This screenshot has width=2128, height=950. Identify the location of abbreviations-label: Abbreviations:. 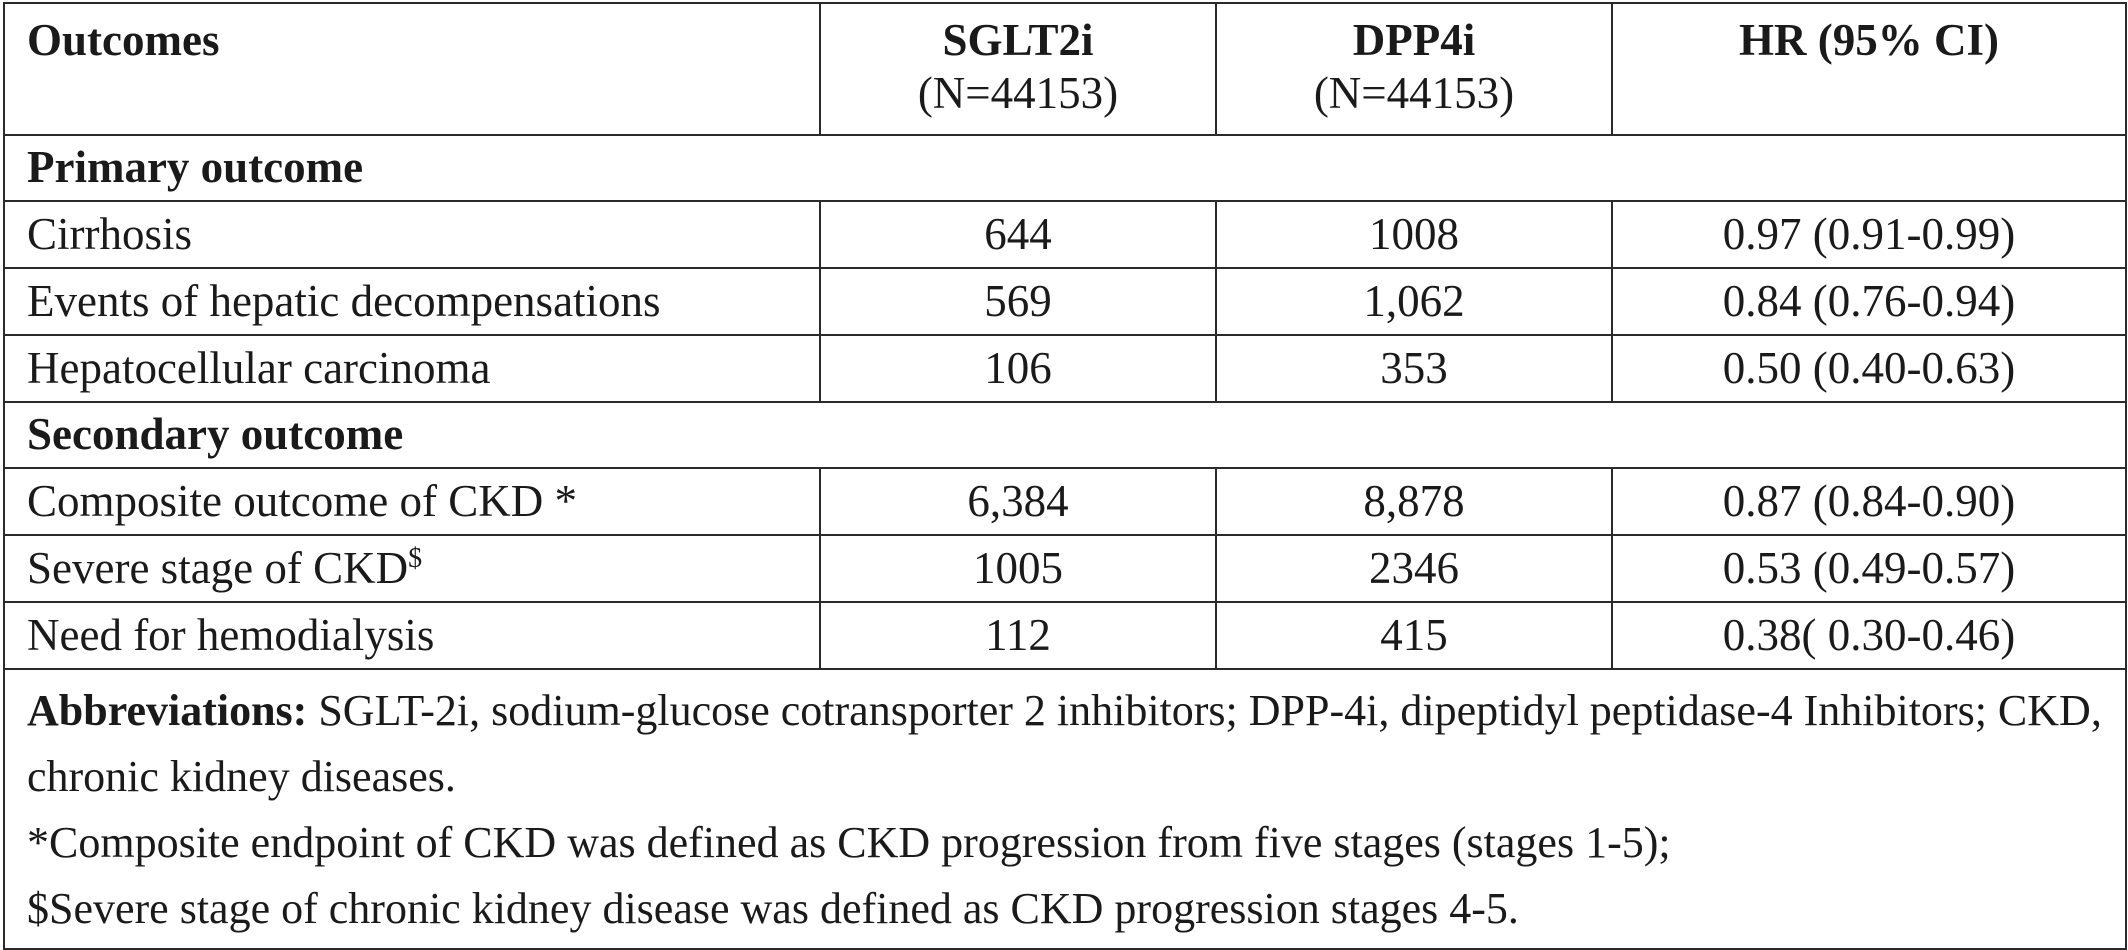
(167, 710).